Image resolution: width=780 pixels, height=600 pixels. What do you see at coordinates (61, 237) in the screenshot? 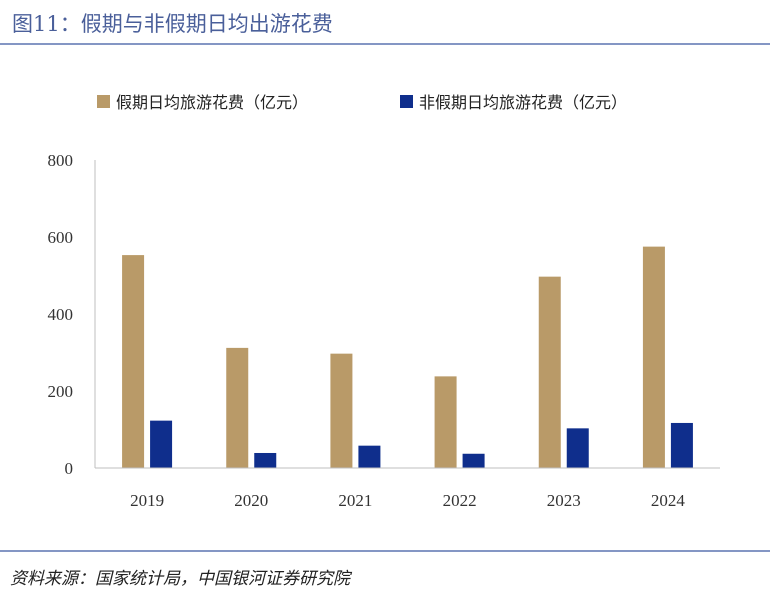
I see `y-tick-label: 600` at bounding box center [61, 237].